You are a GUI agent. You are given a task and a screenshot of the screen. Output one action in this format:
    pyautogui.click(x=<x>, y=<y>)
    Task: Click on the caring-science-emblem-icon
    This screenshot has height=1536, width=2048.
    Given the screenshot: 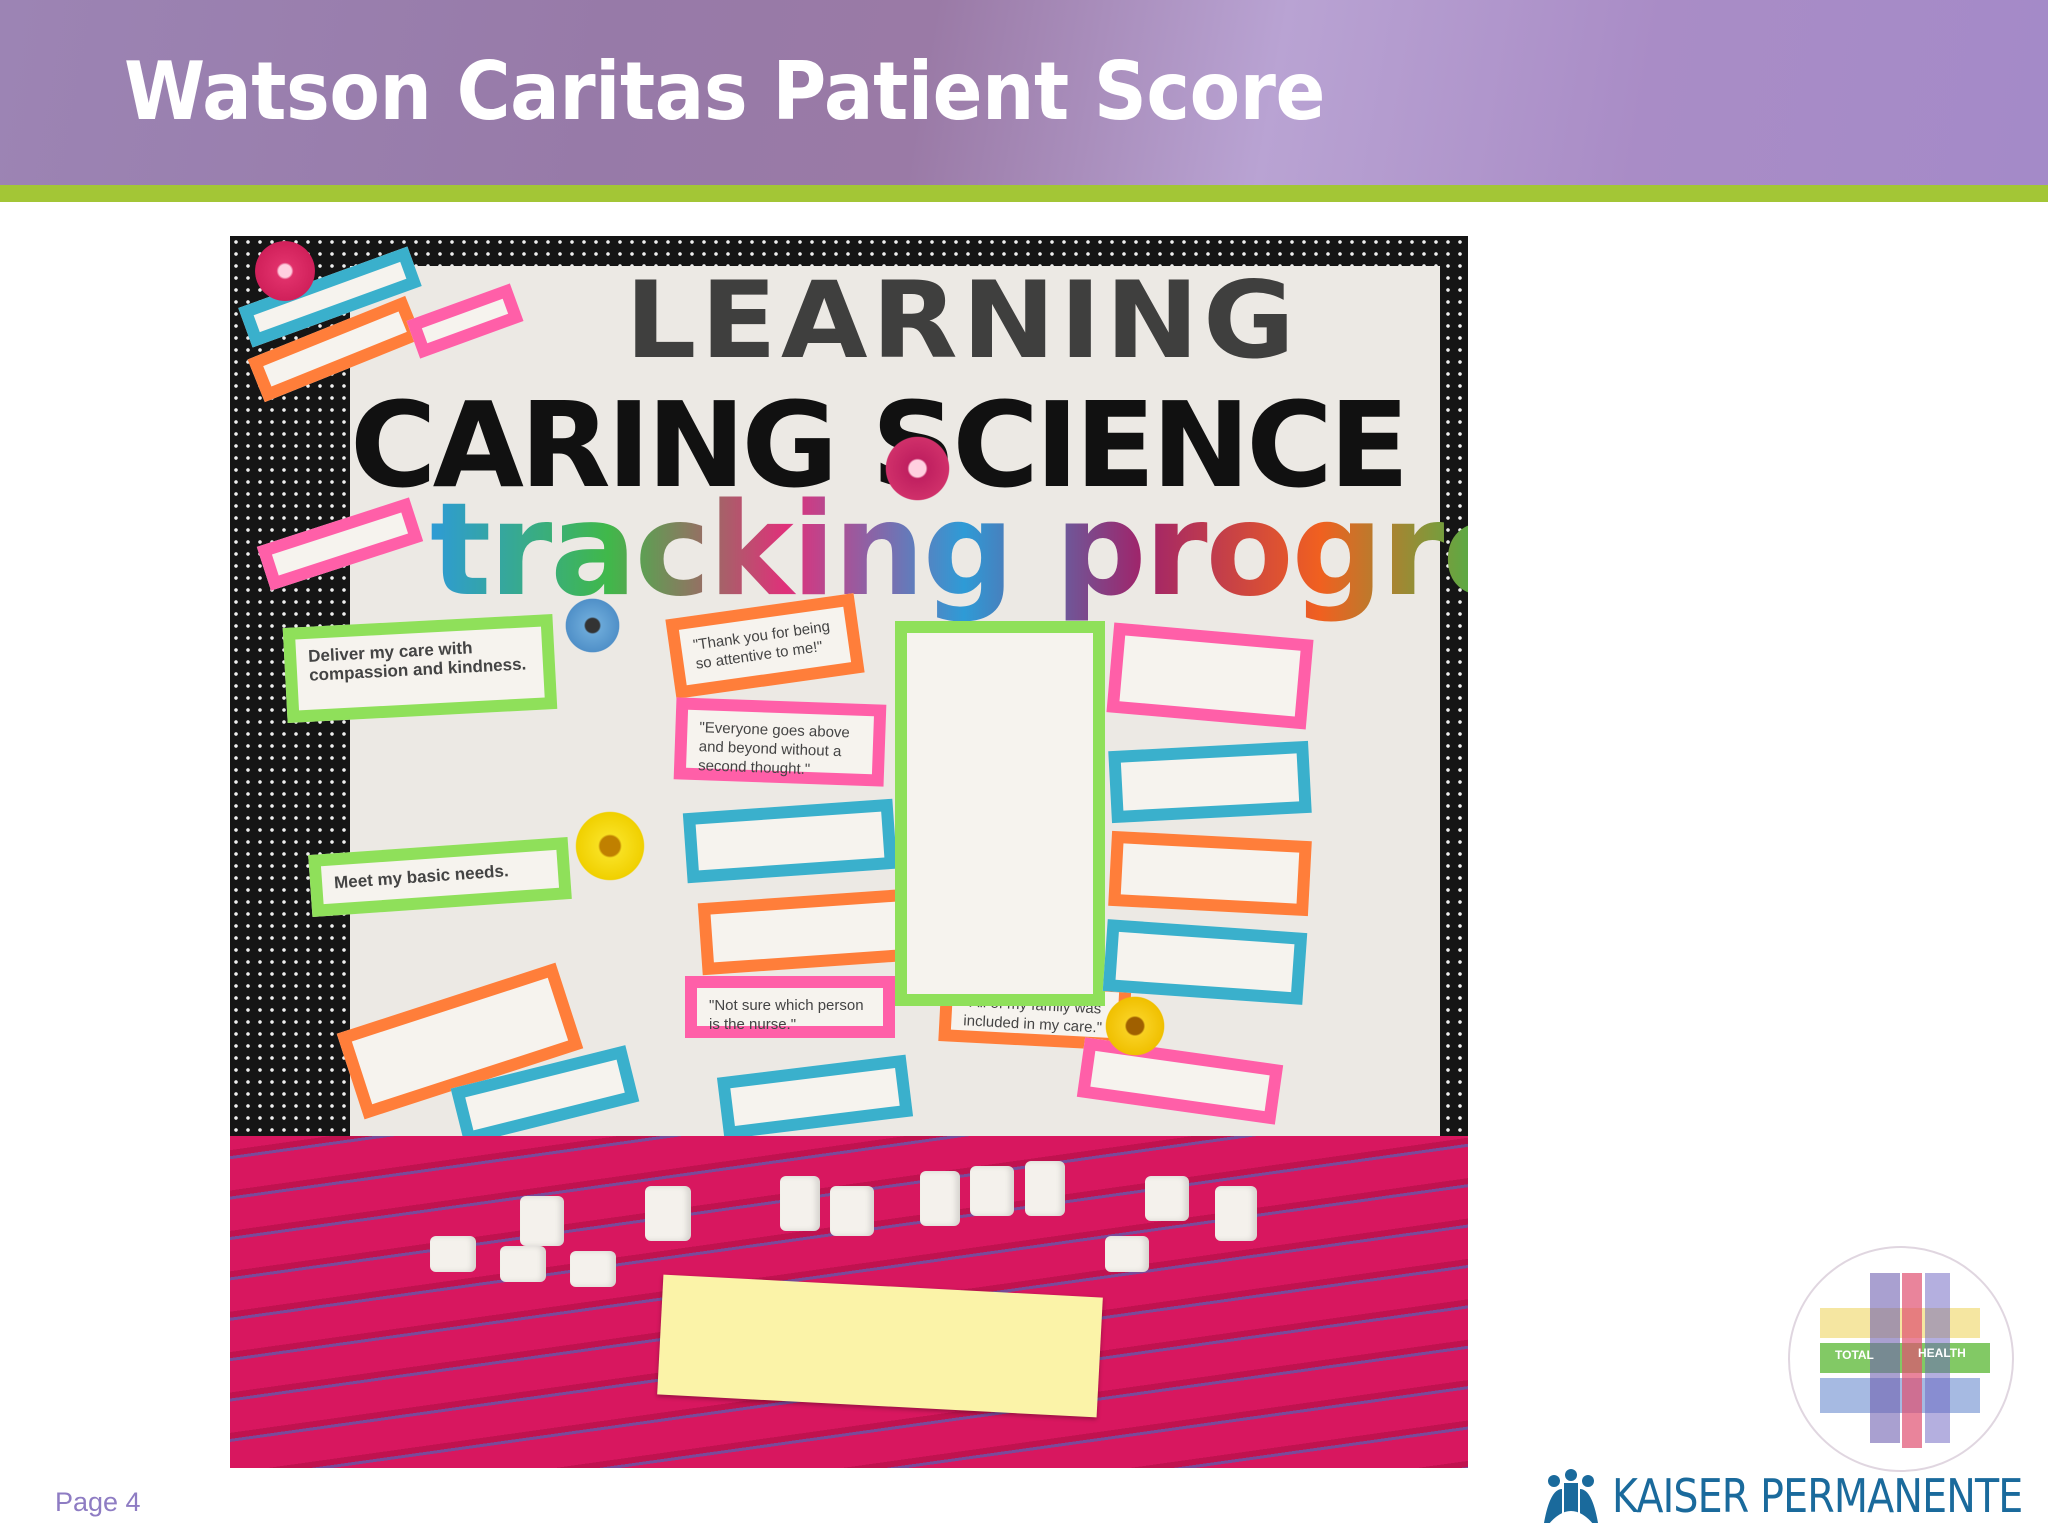 What is the action you would take?
    pyautogui.click(x=1905, y=1360)
    